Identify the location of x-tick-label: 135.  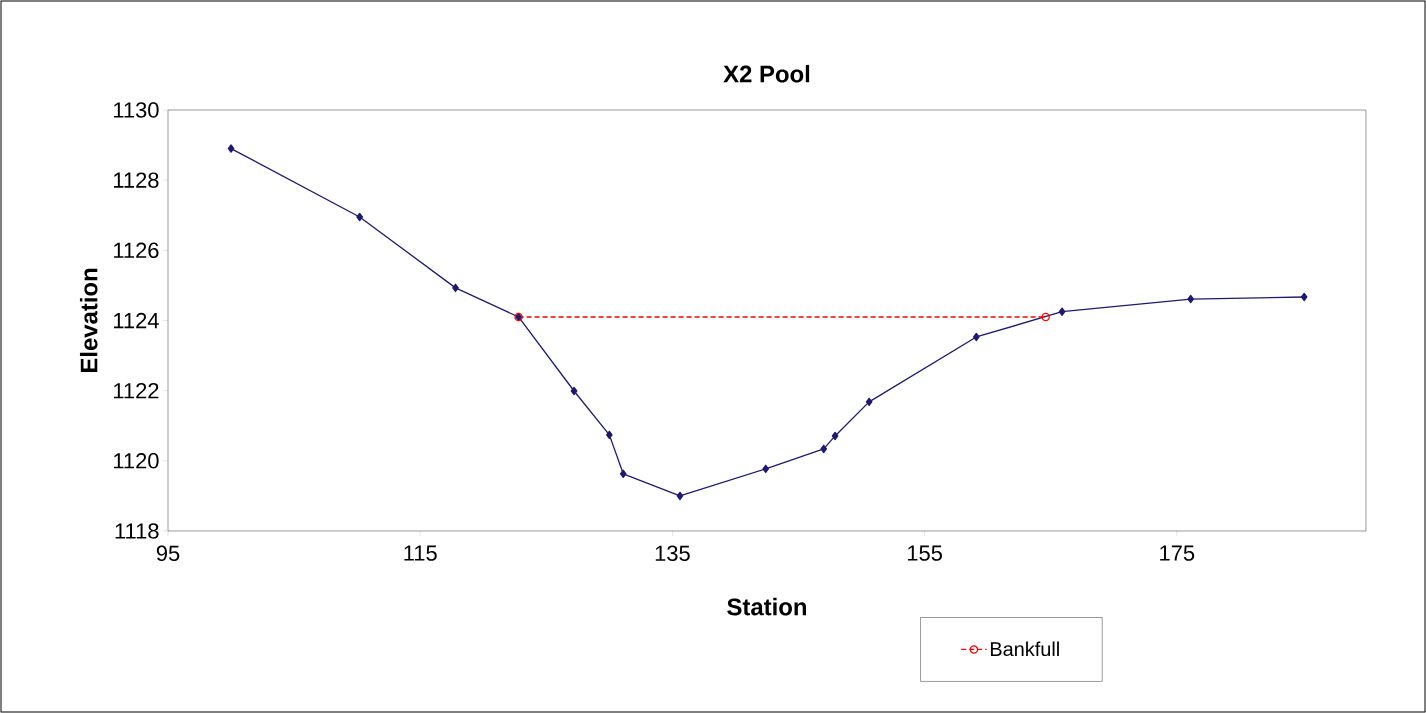
(672, 553).